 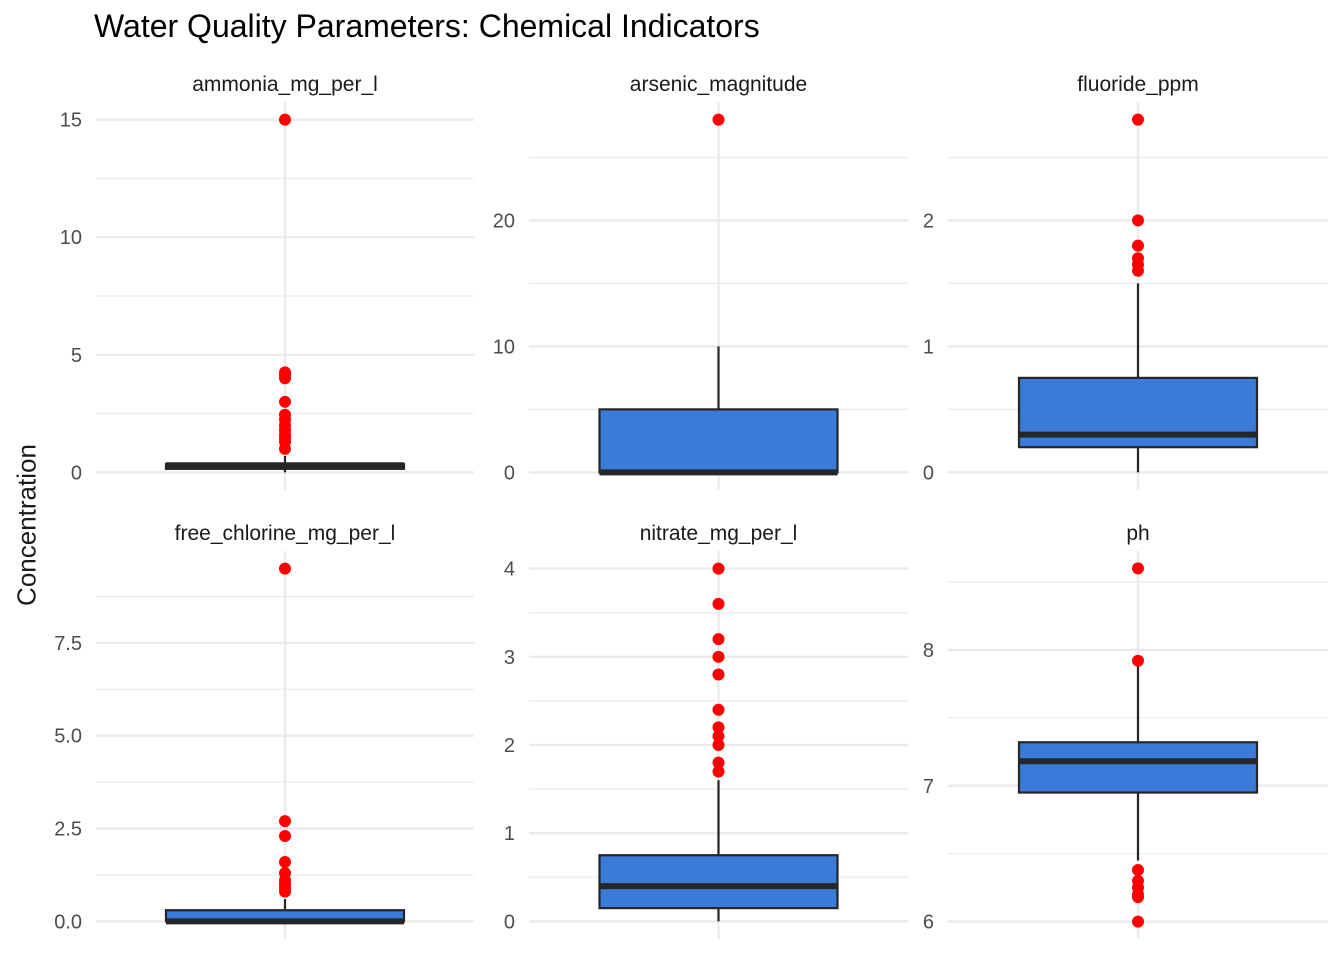 I want to click on y-tick-label: 3, so click(x=509, y=658).